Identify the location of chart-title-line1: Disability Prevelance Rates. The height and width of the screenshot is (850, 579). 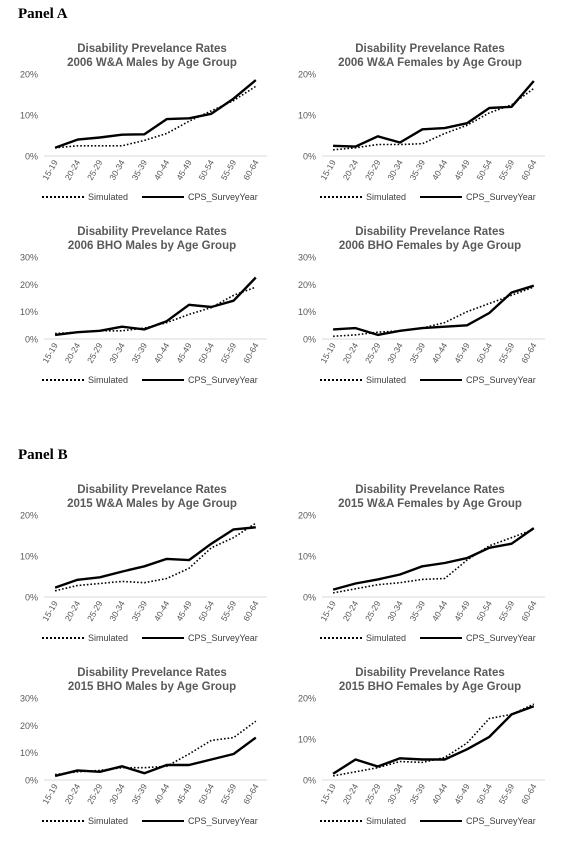
(430, 673).